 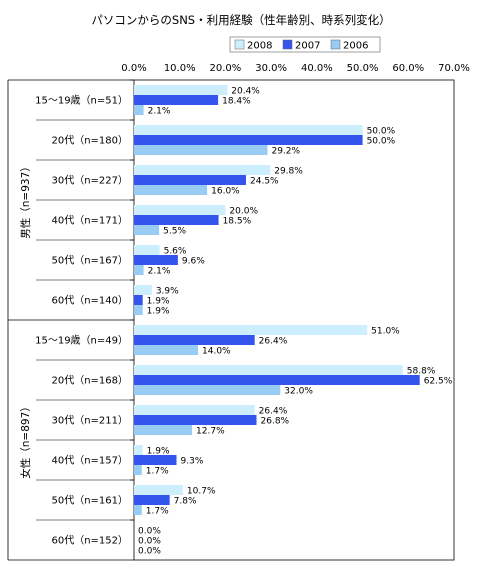 I want to click on legend: 2008 2007 2006, so click(x=305, y=44).